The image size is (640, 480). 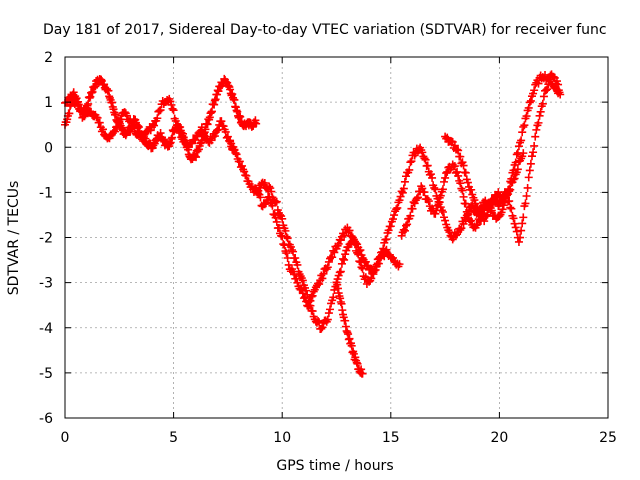 What do you see at coordinates (46, 329) in the screenshot?
I see `y-tick-label: -4` at bounding box center [46, 329].